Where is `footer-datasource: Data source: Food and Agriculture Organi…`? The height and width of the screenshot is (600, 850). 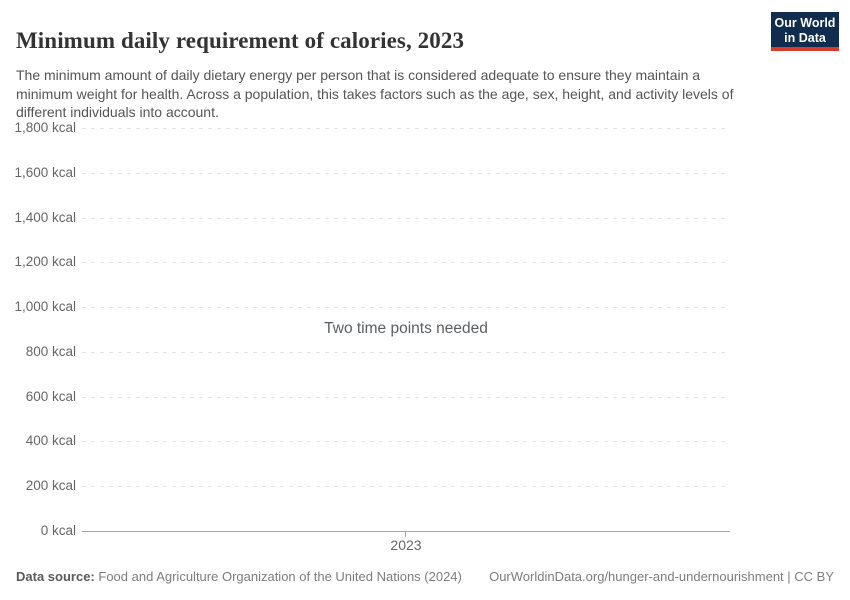
footer-datasource: Data source: Food and Agriculture Organi… is located at coordinates (239, 576).